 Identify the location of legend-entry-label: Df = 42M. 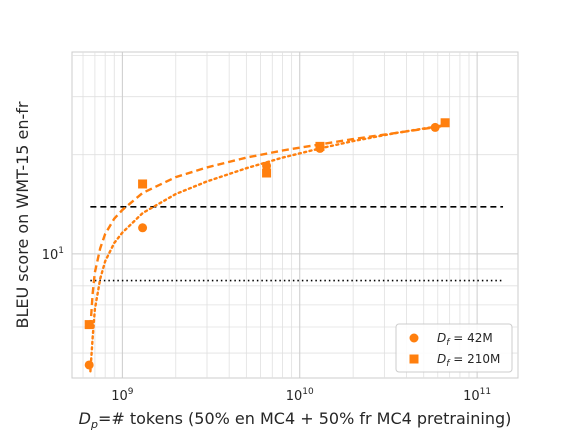
(465, 339).